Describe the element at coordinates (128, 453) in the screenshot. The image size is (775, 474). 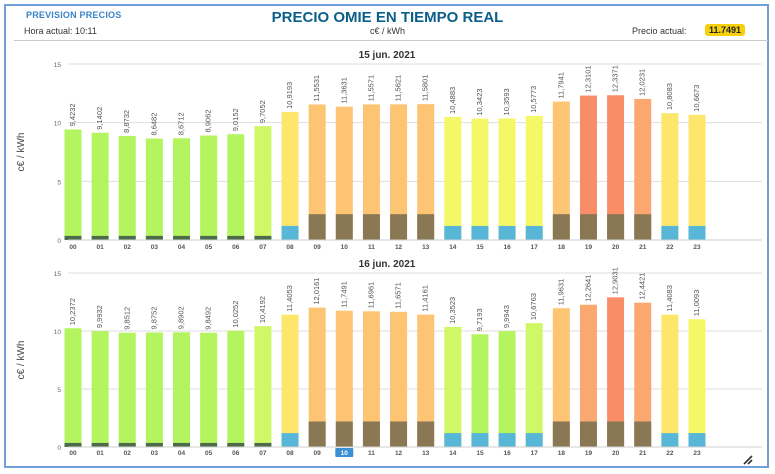
I see `x-tick-label: 02` at that location.